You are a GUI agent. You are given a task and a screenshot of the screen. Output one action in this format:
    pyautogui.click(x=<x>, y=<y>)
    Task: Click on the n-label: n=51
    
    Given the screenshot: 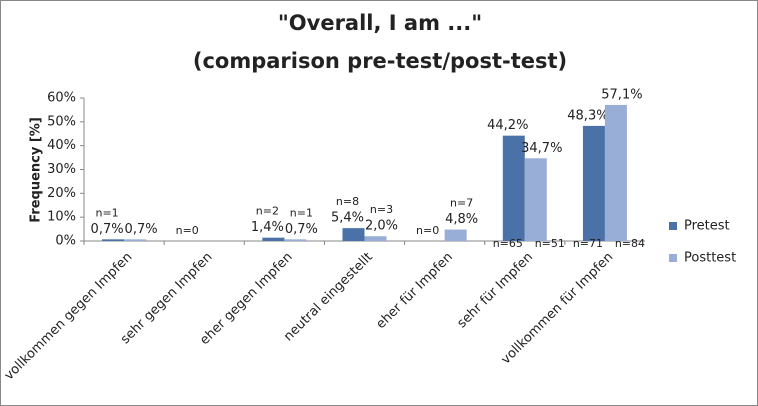 What is the action you would take?
    pyautogui.click(x=550, y=243)
    